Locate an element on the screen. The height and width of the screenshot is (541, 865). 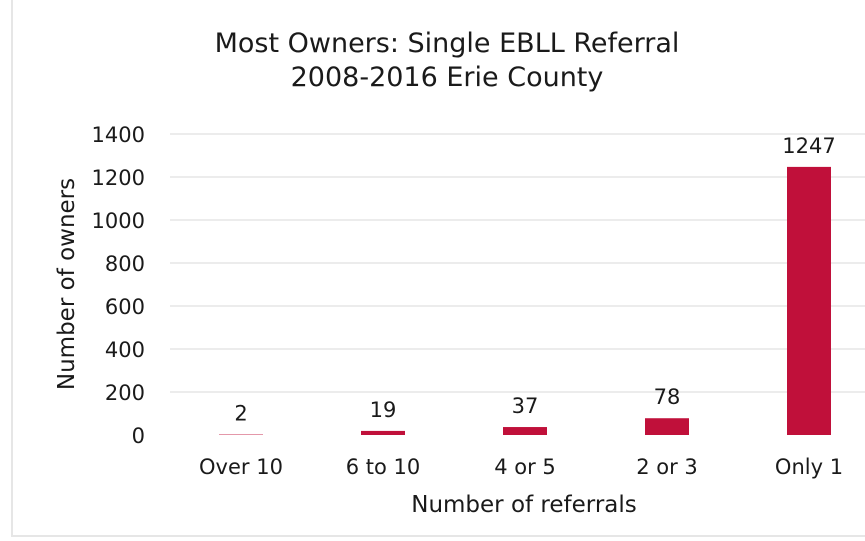
y-tick-label: 1000 is located at coordinates (118, 221).